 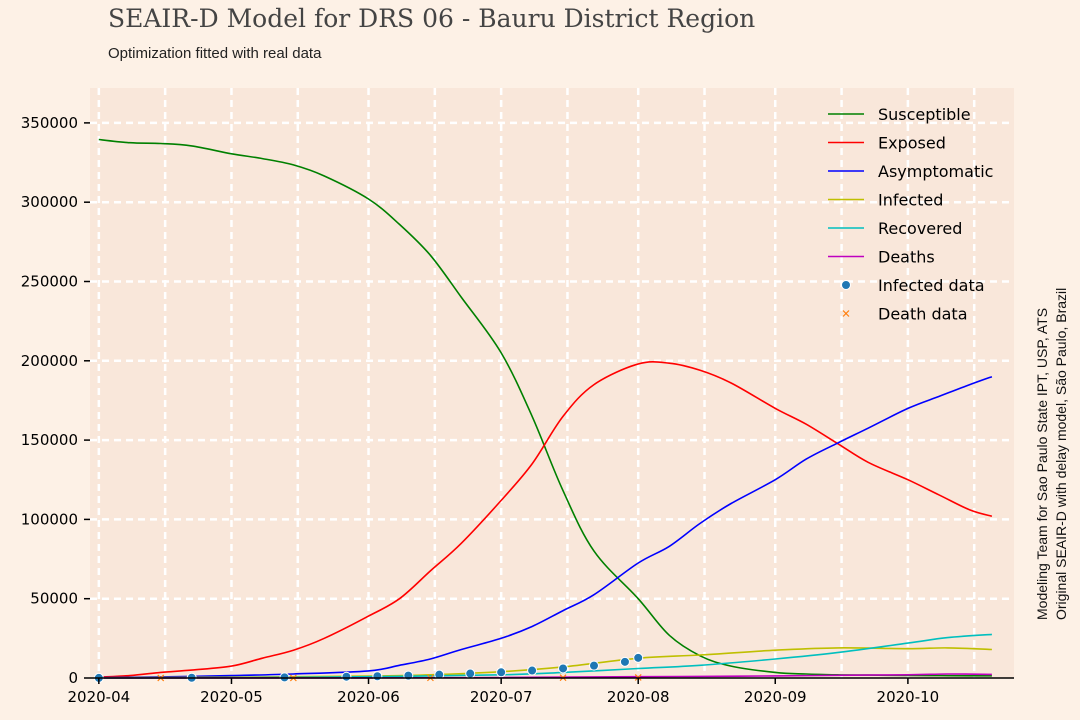 What do you see at coordinates (775, 697) in the screenshot?
I see `x-tick-label: 2020-09` at bounding box center [775, 697].